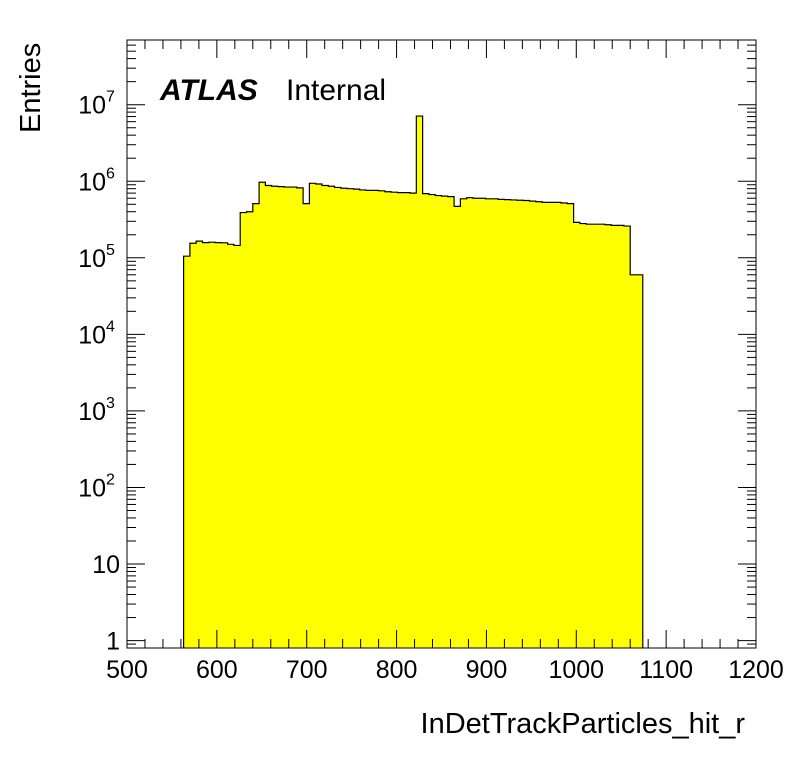 The height and width of the screenshot is (772, 796). What do you see at coordinates (666, 670) in the screenshot?
I see `x-tick-label: 1100` at bounding box center [666, 670].